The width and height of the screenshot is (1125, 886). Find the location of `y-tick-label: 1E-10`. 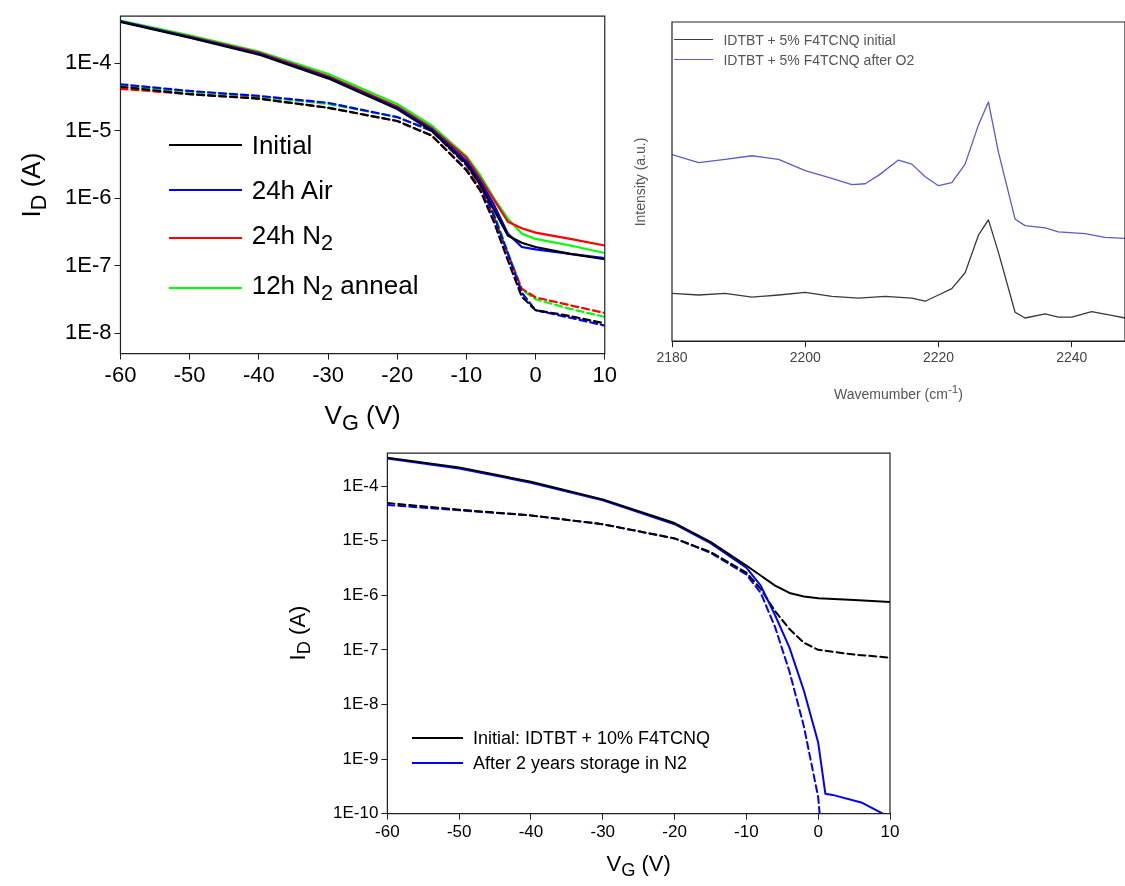

y-tick-label: 1E-10 is located at coordinates (355, 813).